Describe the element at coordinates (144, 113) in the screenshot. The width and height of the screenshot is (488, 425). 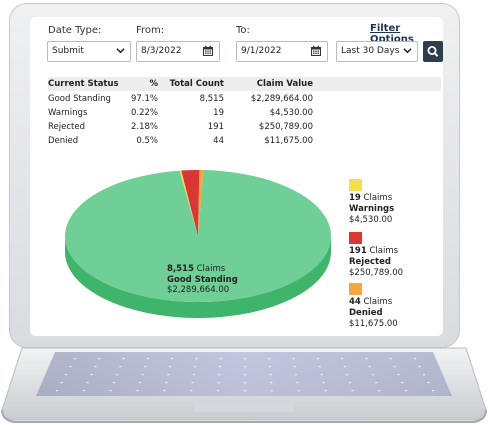
I see `cell-pct: 0.22%` at that location.